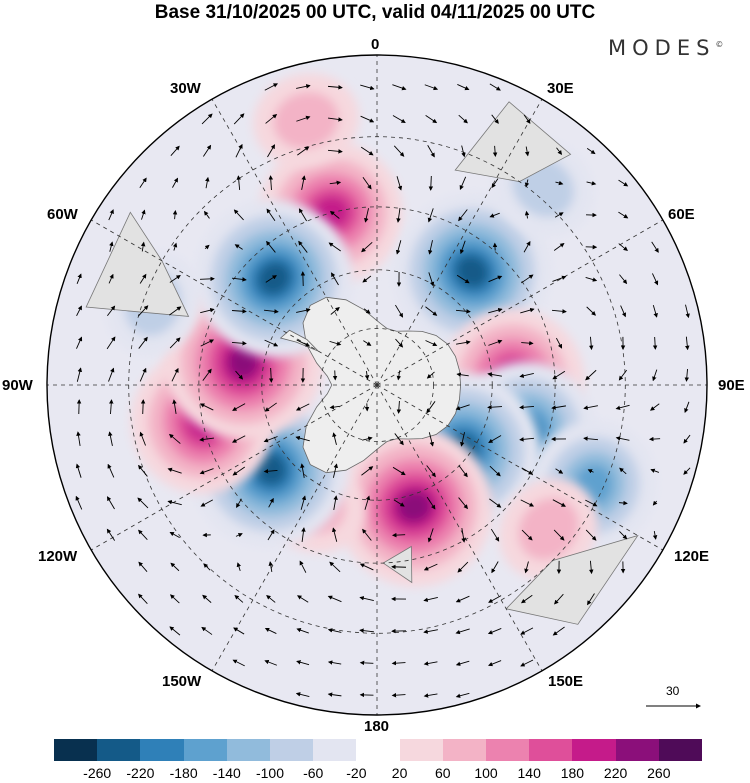  What do you see at coordinates (306, 120) in the screenshot?
I see `anomaly-contour-fill` at bounding box center [306, 120].